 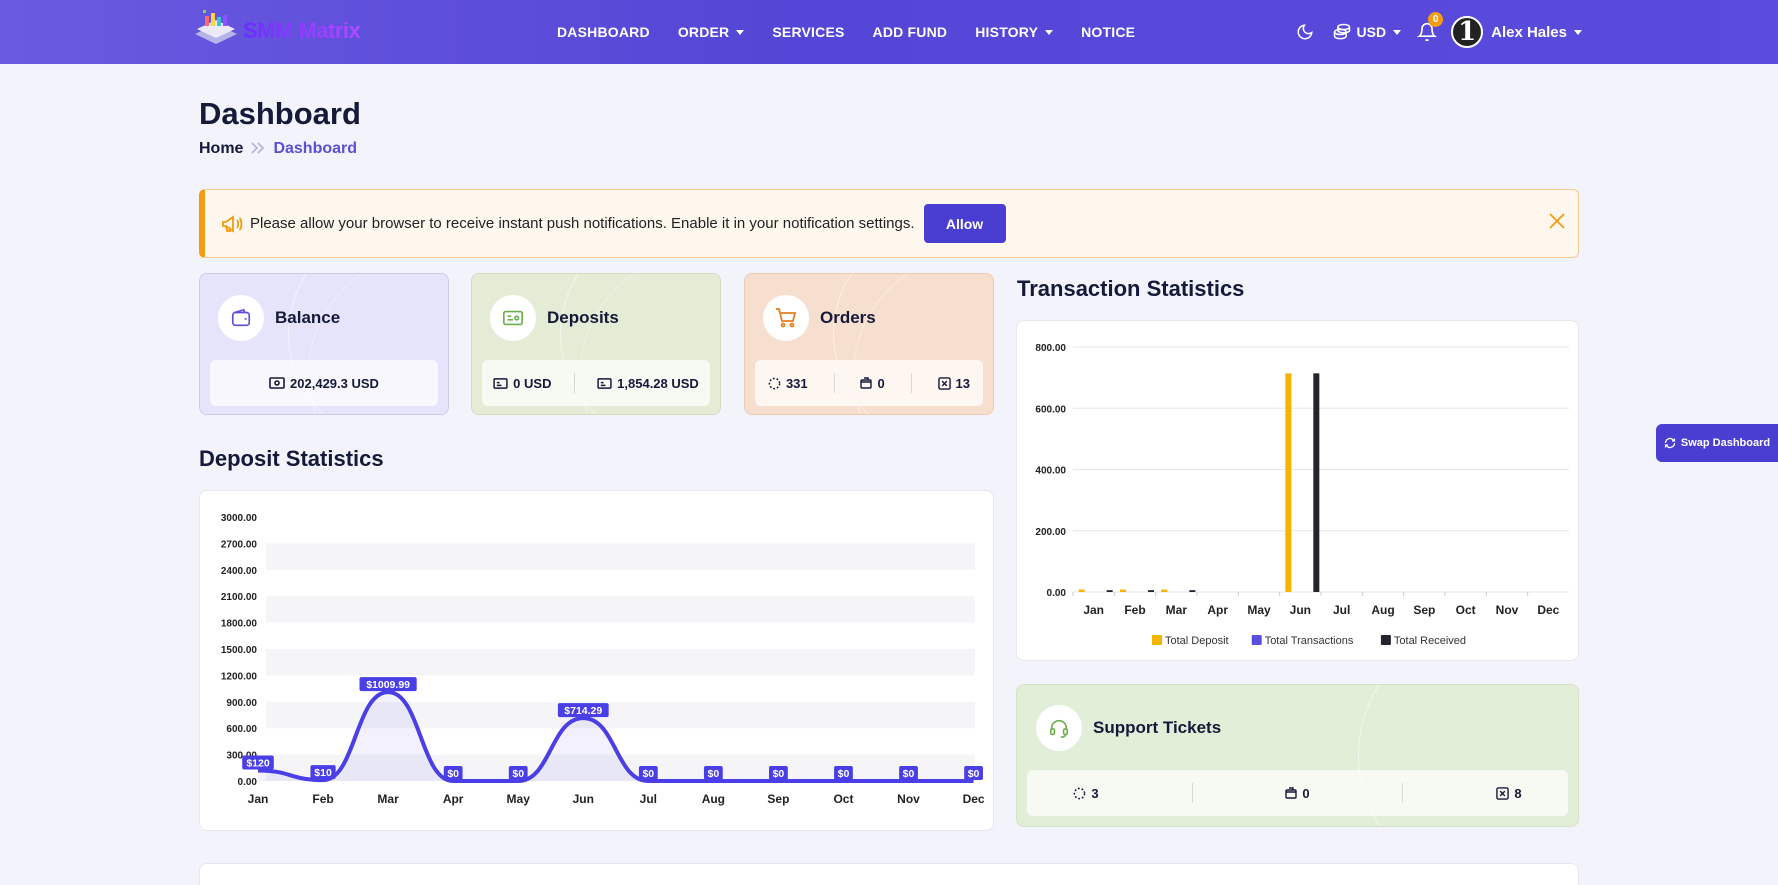 What do you see at coordinates (1725, 443) in the screenshot?
I see `swap-label: Swap Dashboard` at bounding box center [1725, 443].